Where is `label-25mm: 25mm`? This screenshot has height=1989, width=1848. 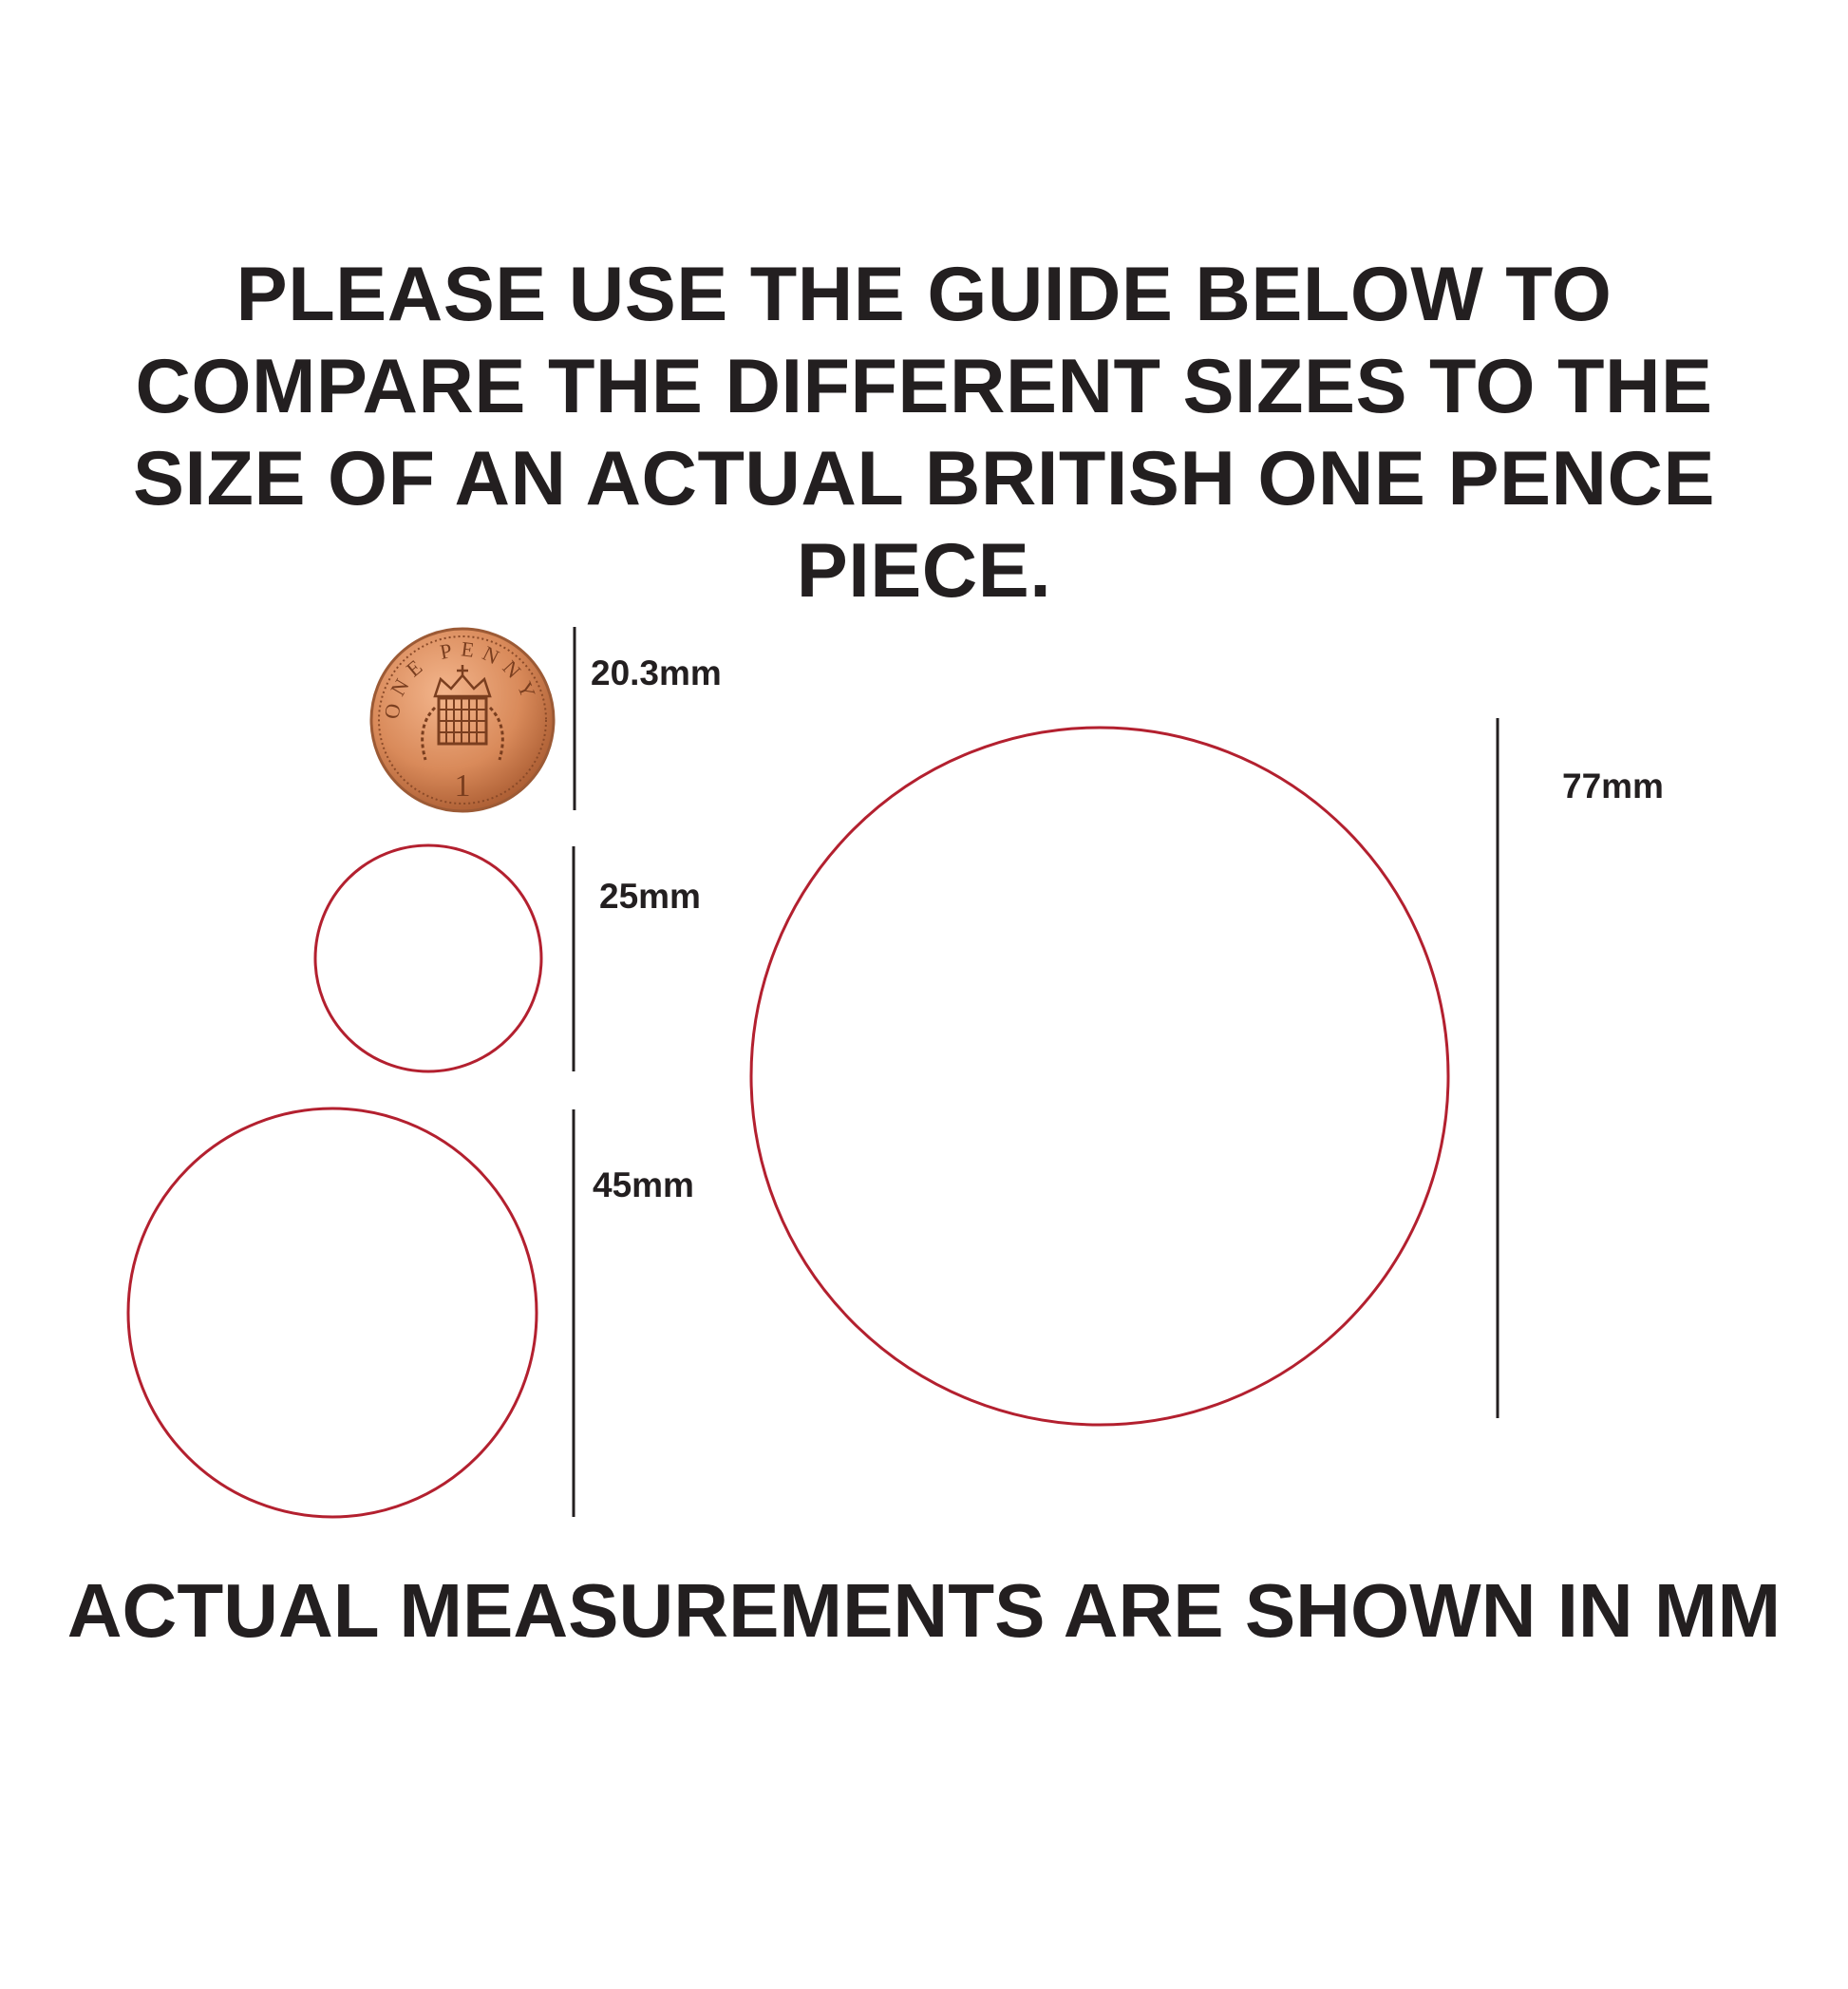 label-25mm: 25mm is located at coordinates (650, 896).